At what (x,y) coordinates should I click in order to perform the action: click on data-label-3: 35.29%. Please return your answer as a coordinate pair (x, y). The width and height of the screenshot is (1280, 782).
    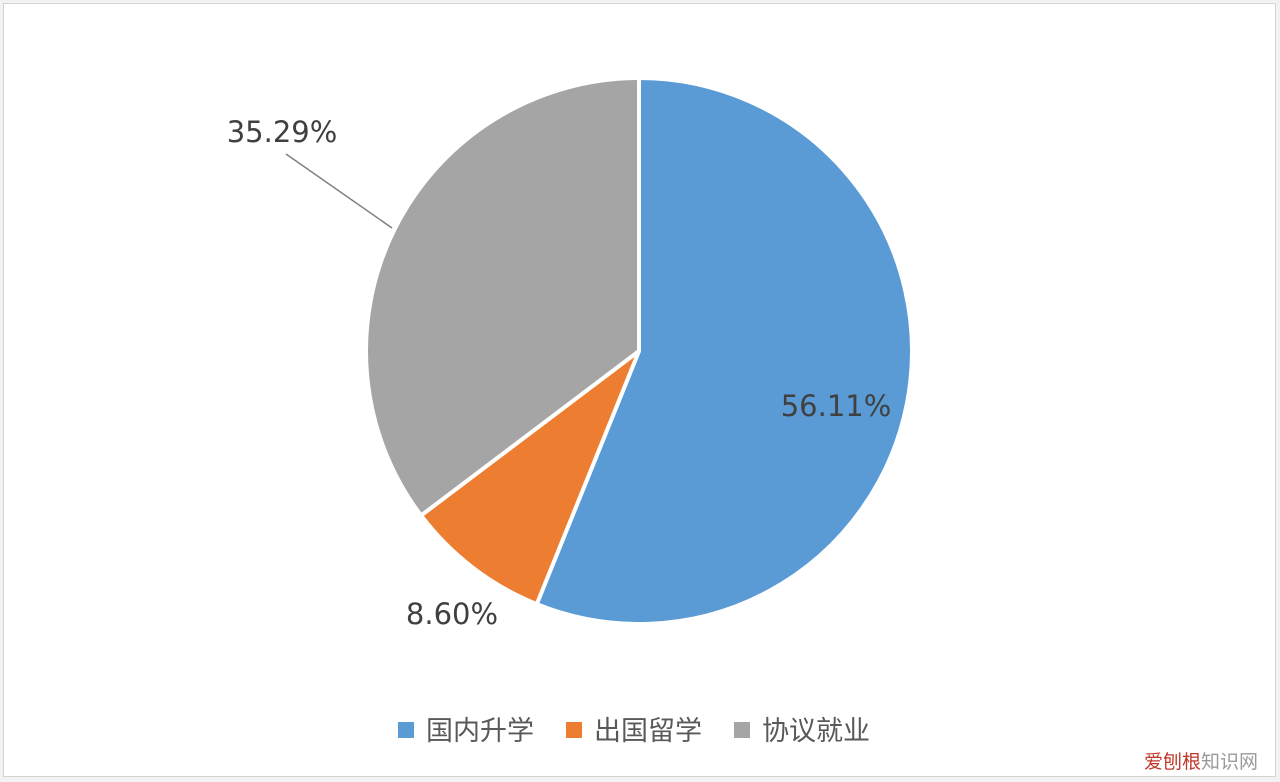
    Looking at the image, I should click on (282, 132).